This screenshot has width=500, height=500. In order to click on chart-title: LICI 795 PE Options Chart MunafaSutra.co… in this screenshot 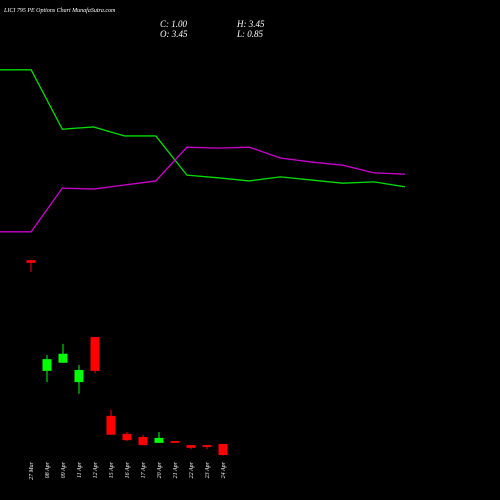, I will do `click(59, 10)`.